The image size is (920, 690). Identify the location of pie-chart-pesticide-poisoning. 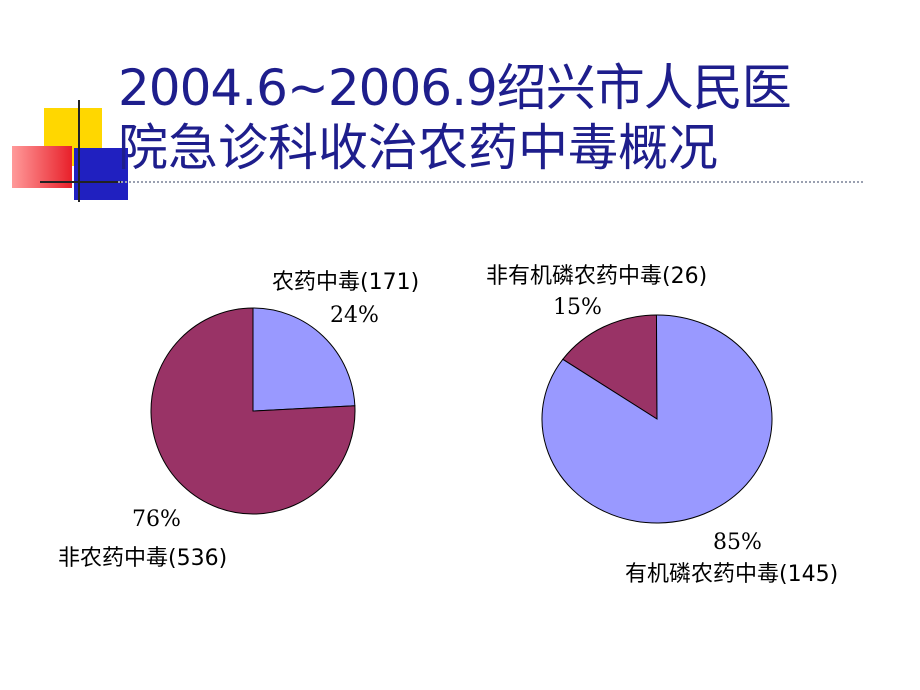
(253, 411).